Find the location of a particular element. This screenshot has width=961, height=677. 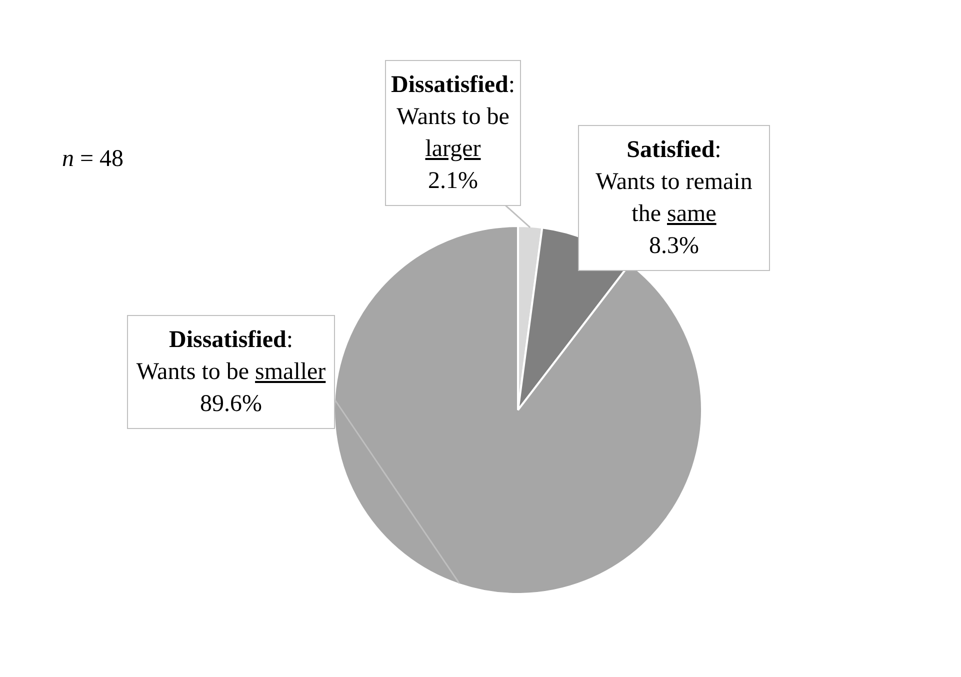

data-label: 8.3% is located at coordinates (674, 246).